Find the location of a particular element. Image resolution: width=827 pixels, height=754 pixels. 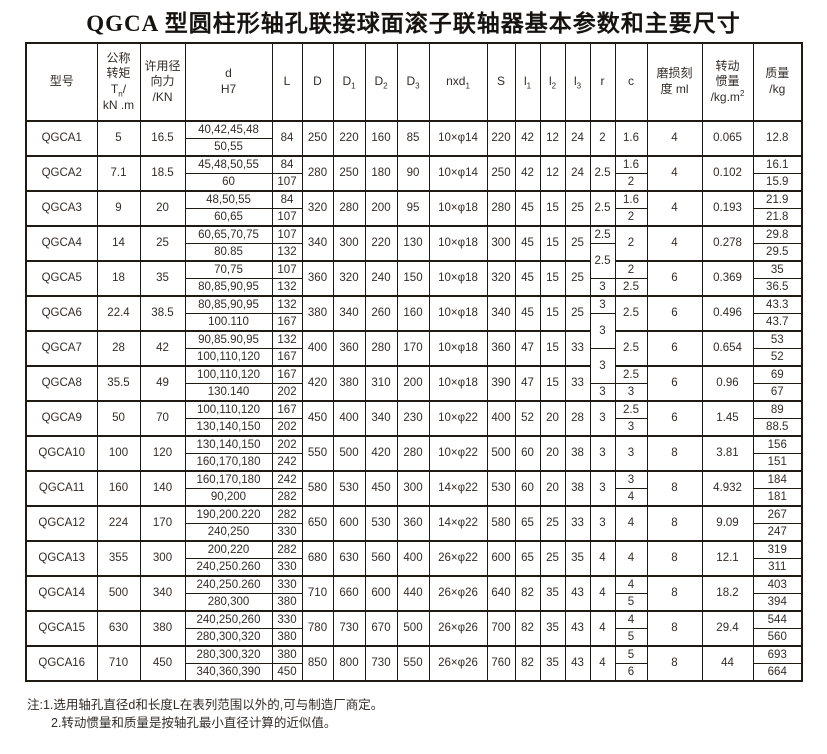

cell-l3: 28 is located at coordinates (577, 418).